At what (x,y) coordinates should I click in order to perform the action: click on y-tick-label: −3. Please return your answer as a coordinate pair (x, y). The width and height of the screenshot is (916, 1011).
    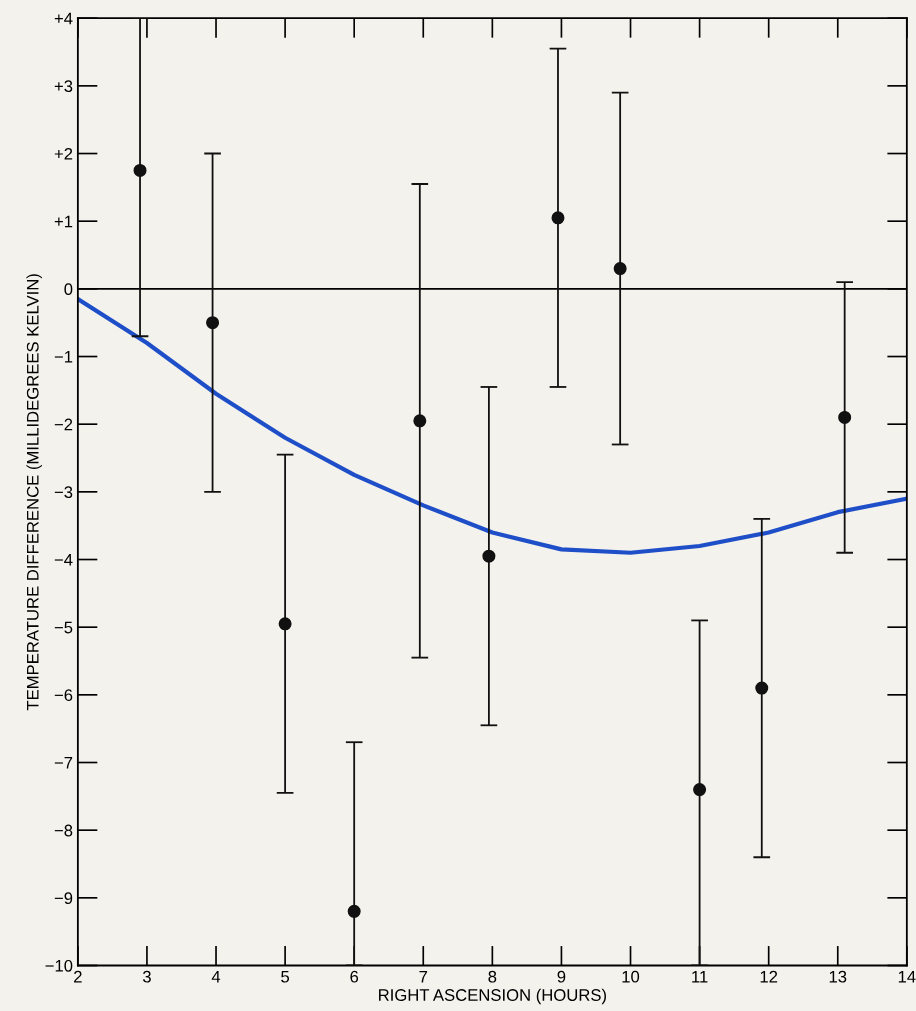
    Looking at the image, I should click on (63, 492).